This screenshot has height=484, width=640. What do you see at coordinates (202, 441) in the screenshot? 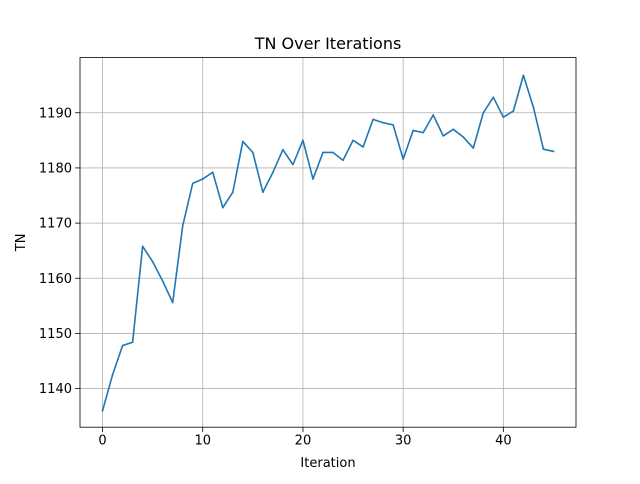
I see `x-tick-label: 10` at bounding box center [202, 441].